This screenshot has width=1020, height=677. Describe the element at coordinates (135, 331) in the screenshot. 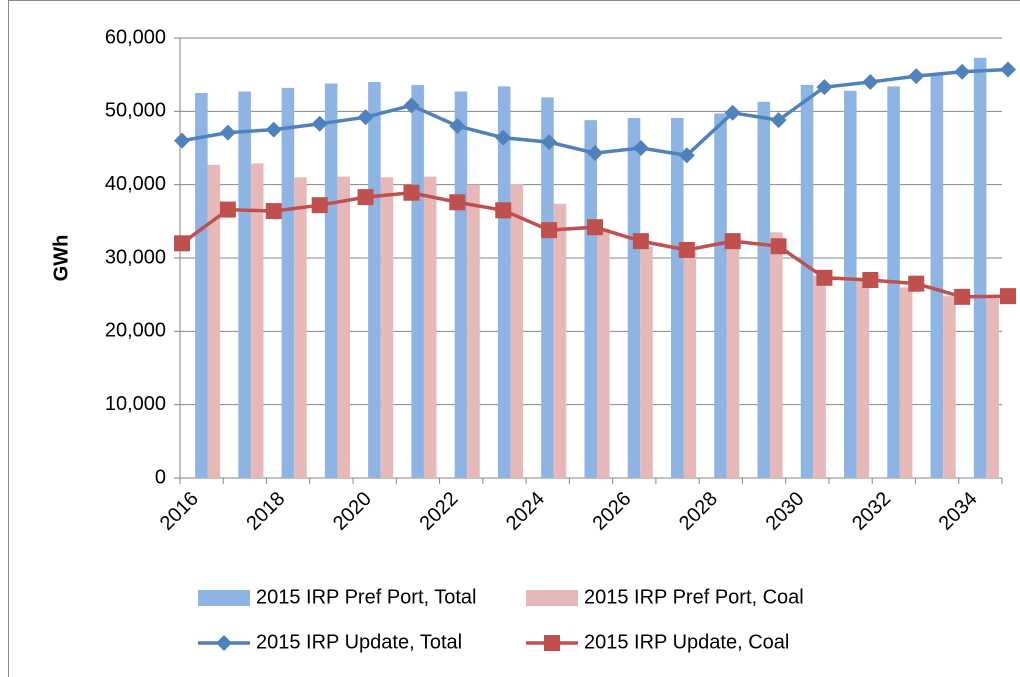

I see `y-tick-label: 20,000` at that location.